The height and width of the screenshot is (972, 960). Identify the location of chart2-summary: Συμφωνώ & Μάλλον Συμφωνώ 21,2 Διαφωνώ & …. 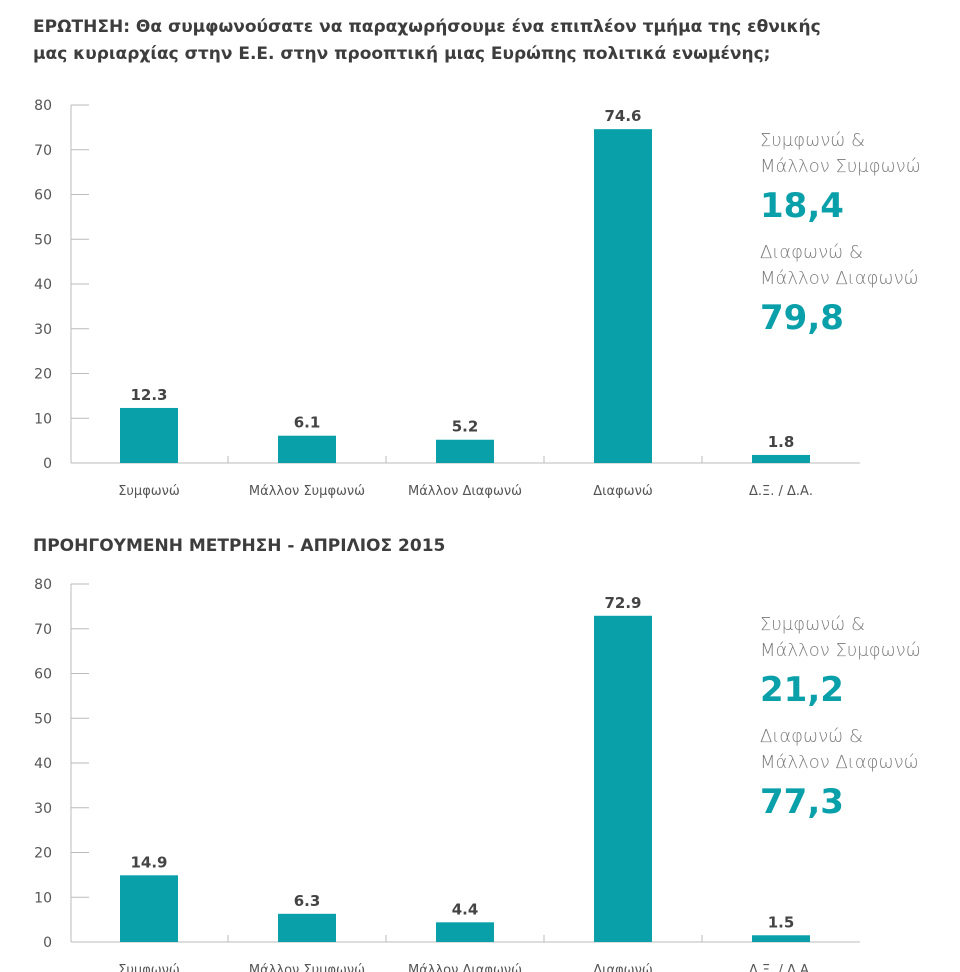
(840, 718).